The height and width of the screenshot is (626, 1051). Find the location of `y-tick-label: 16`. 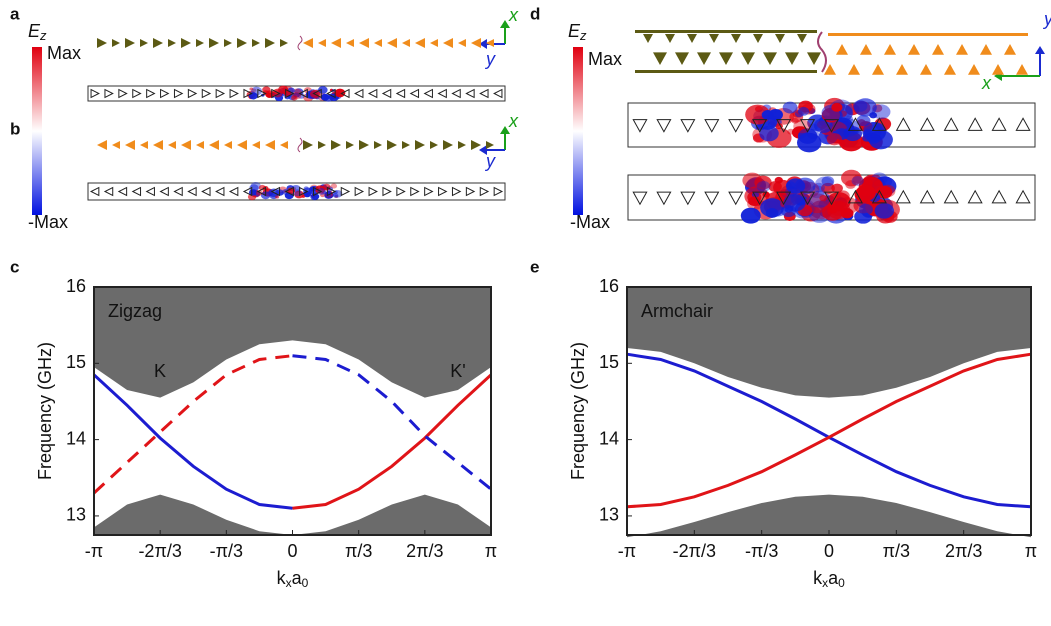

y-tick-label: 16 is located at coordinates (609, 286).